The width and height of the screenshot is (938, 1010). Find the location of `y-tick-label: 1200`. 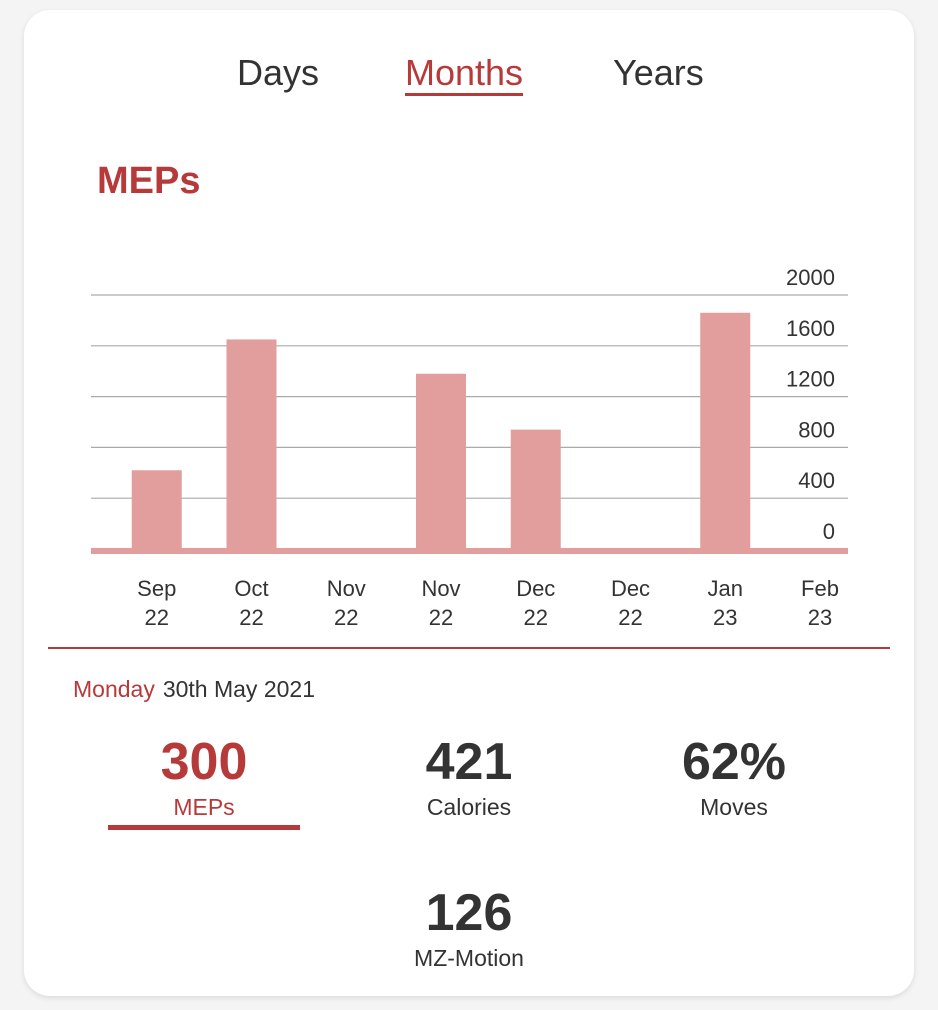

y-tick-label: 1200 is located at coordinates (810, 379).